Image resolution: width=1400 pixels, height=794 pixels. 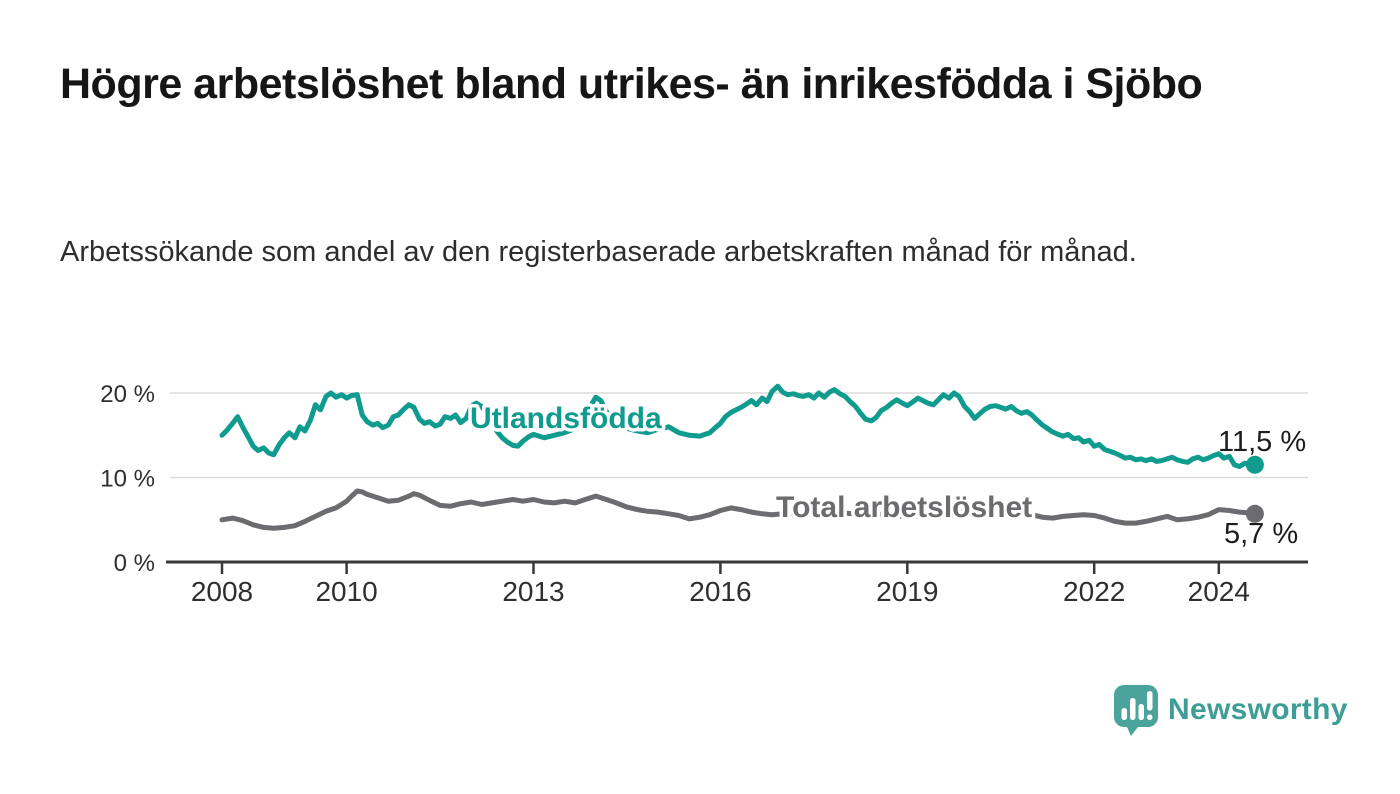 What do you see at coordinates (127, 394) in the screenshot?
I see `y-tick-label: 20 %` at bounding box center [127, 394].